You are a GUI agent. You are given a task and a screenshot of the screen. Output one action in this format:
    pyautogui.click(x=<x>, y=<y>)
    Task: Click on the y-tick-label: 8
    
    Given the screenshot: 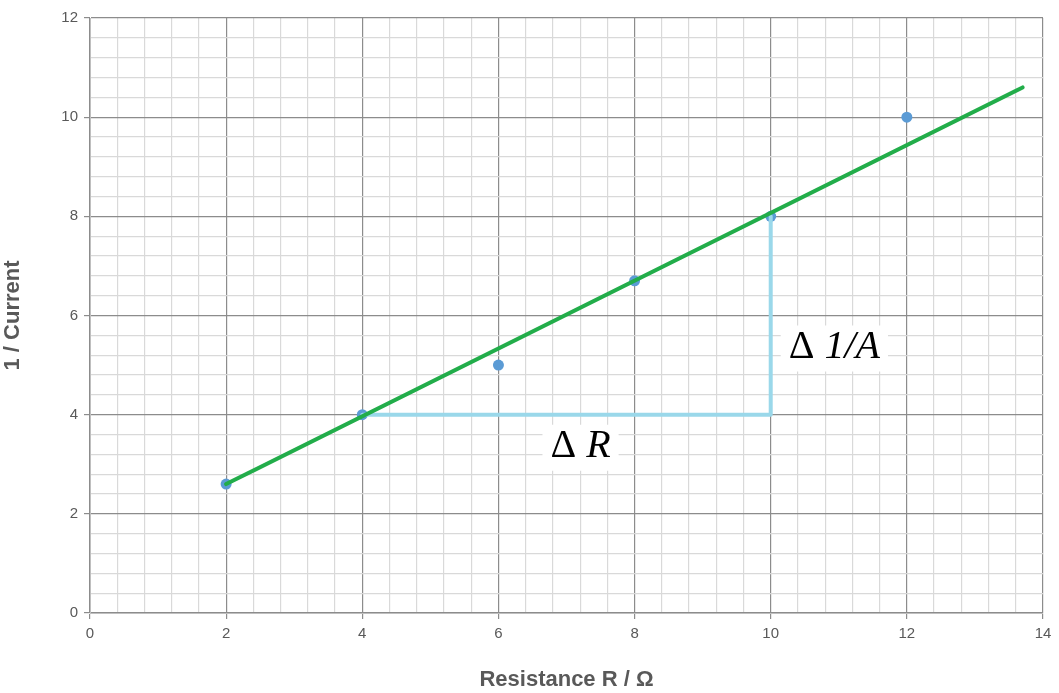 What is the action you would take?
    pyautogui.click(x=73, y=215)
    